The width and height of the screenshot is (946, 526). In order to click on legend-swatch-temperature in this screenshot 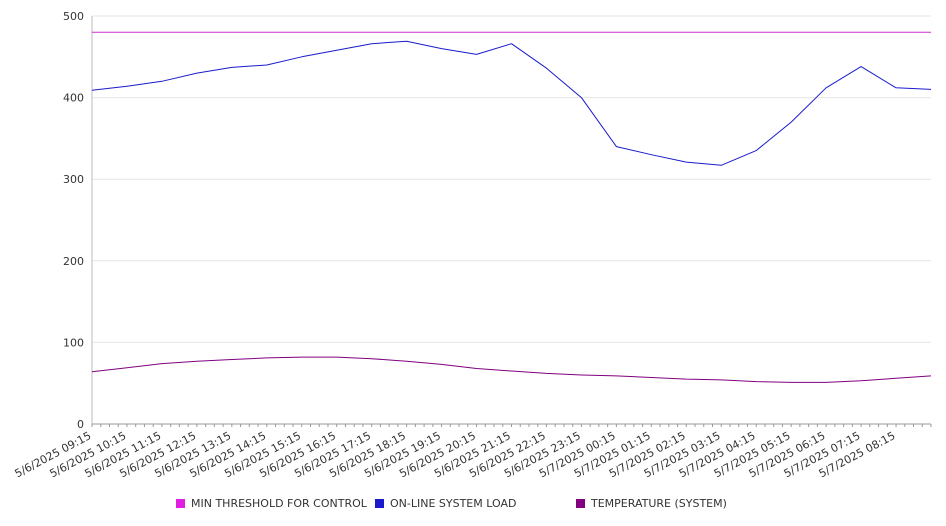, I will do `click(580, 503)`.